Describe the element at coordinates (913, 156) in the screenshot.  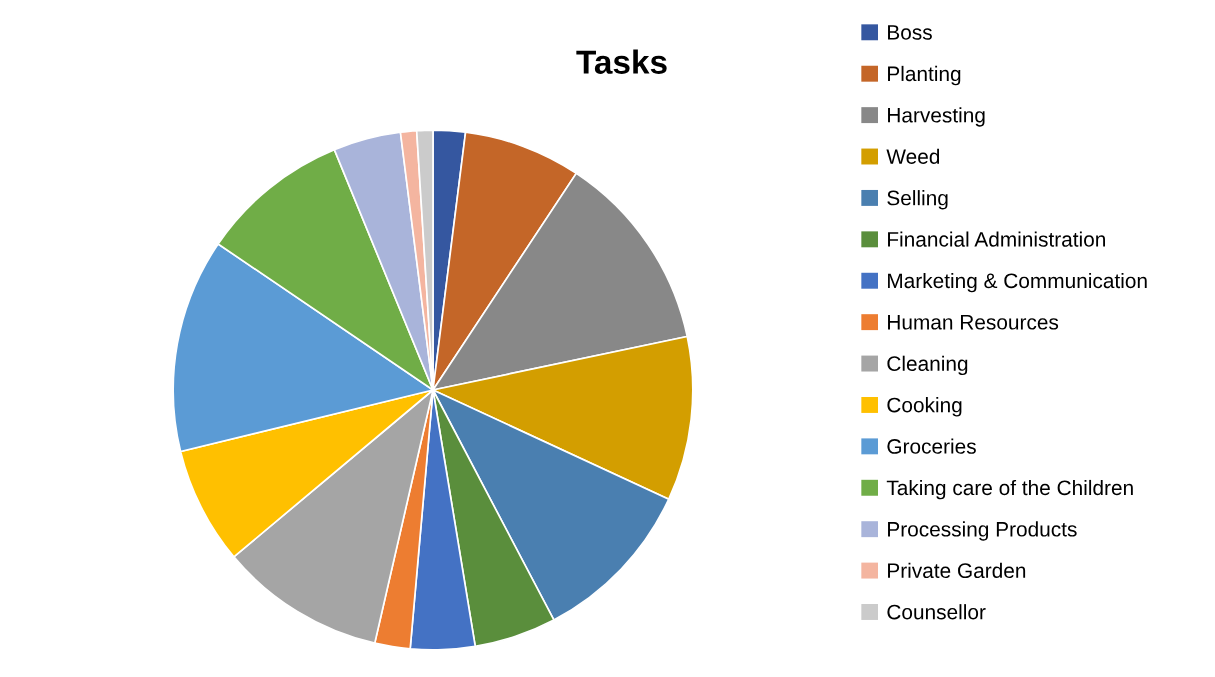
I see `legend-label: Weed` at that location.